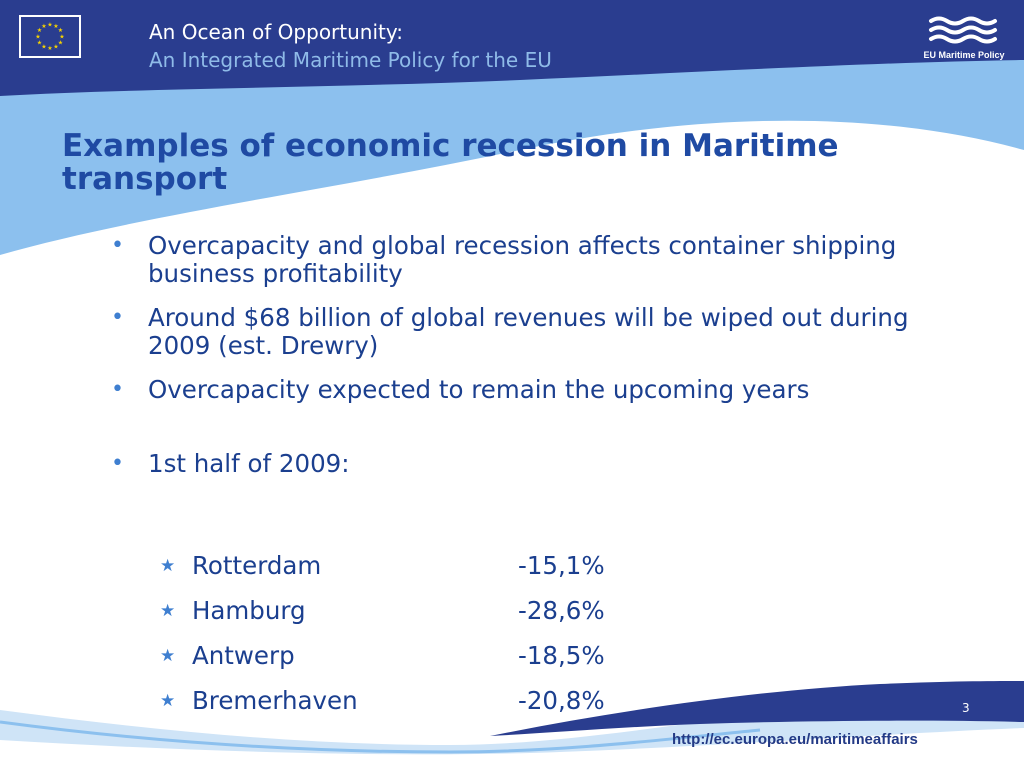 This screenshot has width=1024, height=768. What do you see at coordinates (460, 707) in the screenshot?
I see `port-row: ★ Bremerhaven -20,8%` at bounding box center [460, 707].